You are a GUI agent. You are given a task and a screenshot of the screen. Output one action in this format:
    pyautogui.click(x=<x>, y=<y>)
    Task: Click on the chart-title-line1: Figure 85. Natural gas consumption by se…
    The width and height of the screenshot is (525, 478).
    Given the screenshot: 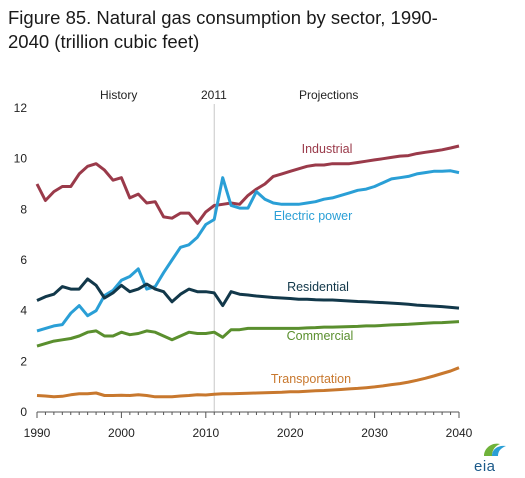 What is the action you would take?
    pyautogui.click(x=223, y=17)
    